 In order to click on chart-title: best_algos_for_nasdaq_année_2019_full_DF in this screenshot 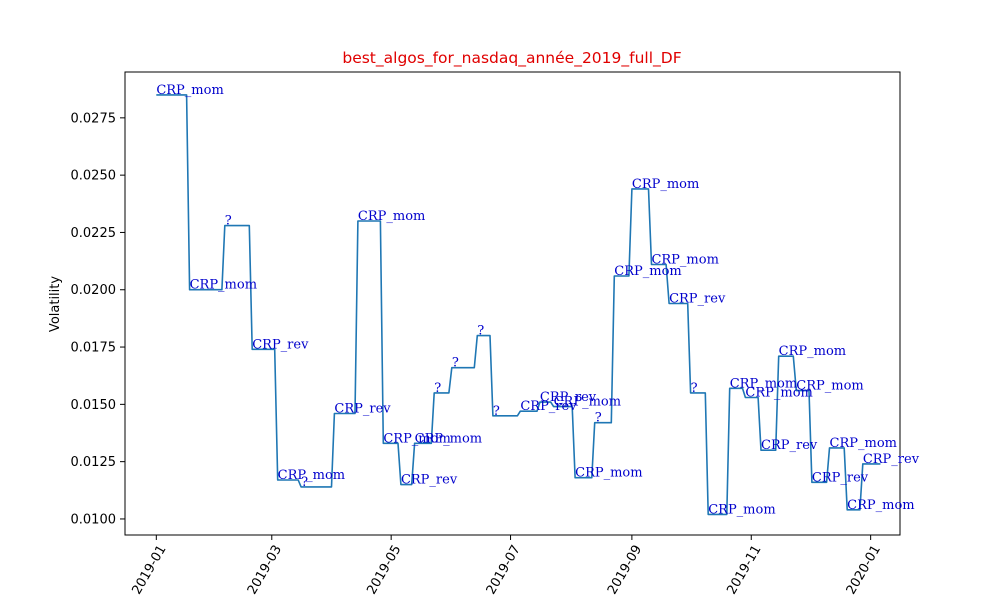, I will do `click(511, 58)`.